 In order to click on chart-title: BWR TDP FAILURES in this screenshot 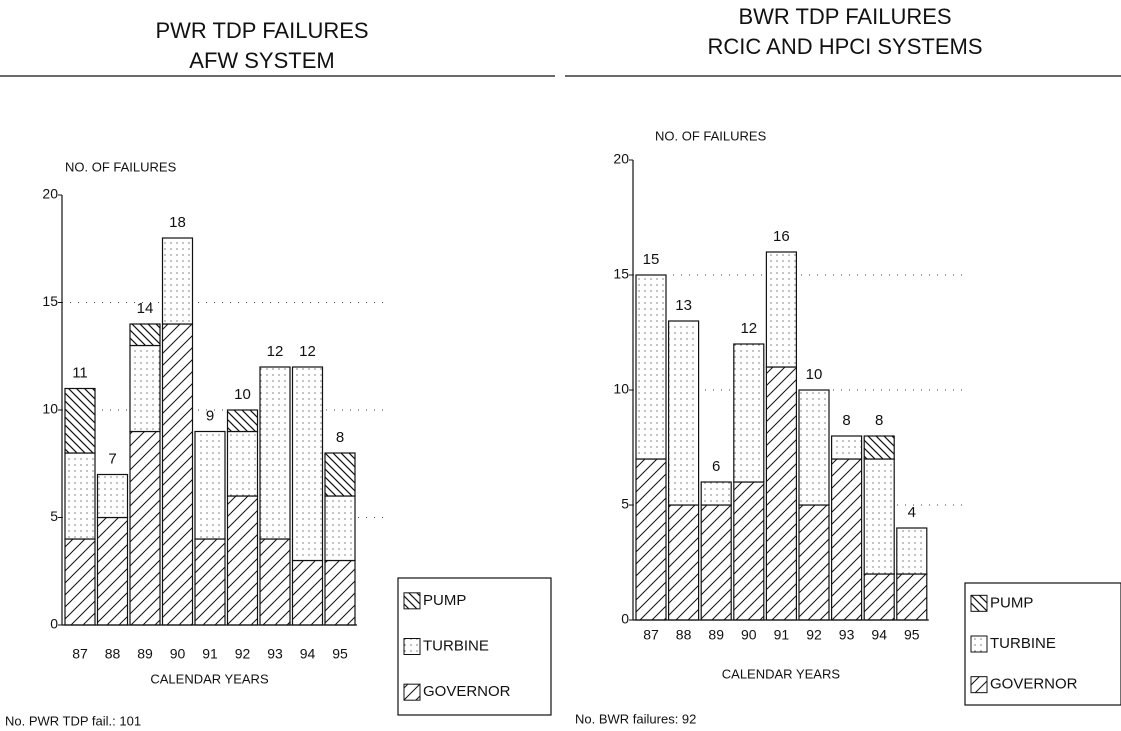, I will do `click(844, 16)`.